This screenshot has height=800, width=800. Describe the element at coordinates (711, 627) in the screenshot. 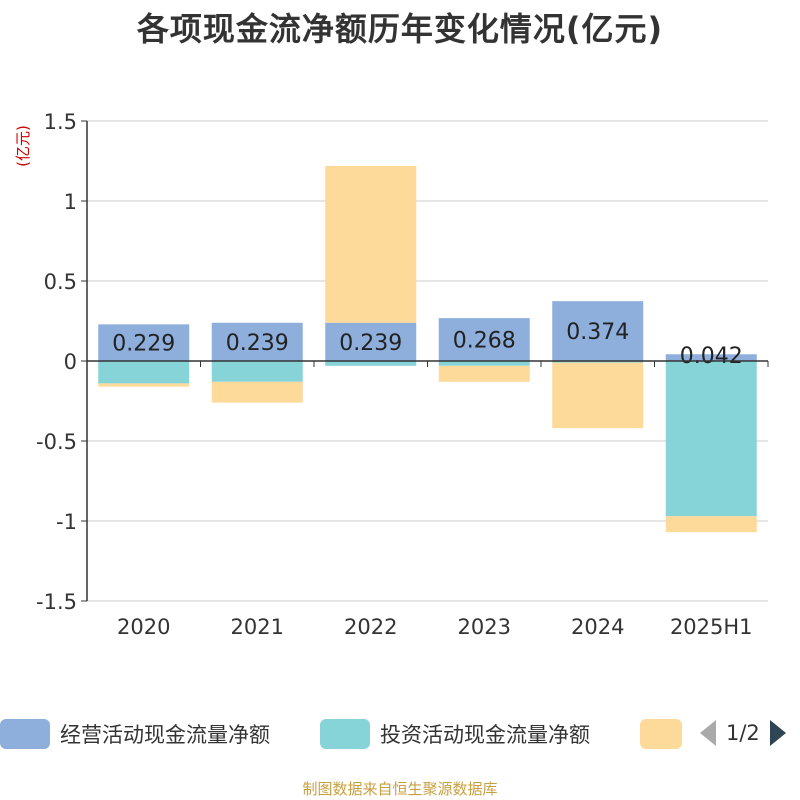

I see `x-tick-label: 2025H1` at that location.